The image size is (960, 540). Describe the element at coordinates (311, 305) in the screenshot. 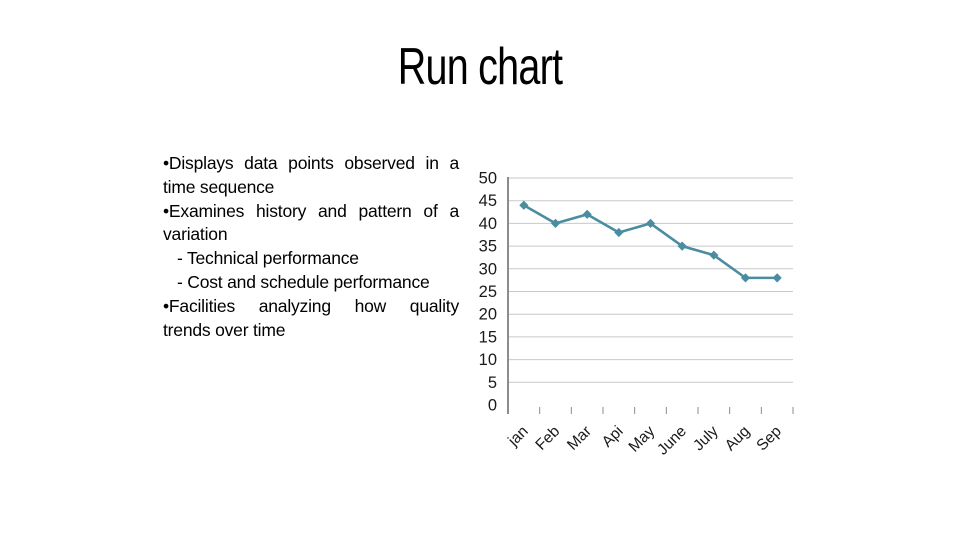

I see `bullet-line: •Facilities analyzing how quality` at that location.